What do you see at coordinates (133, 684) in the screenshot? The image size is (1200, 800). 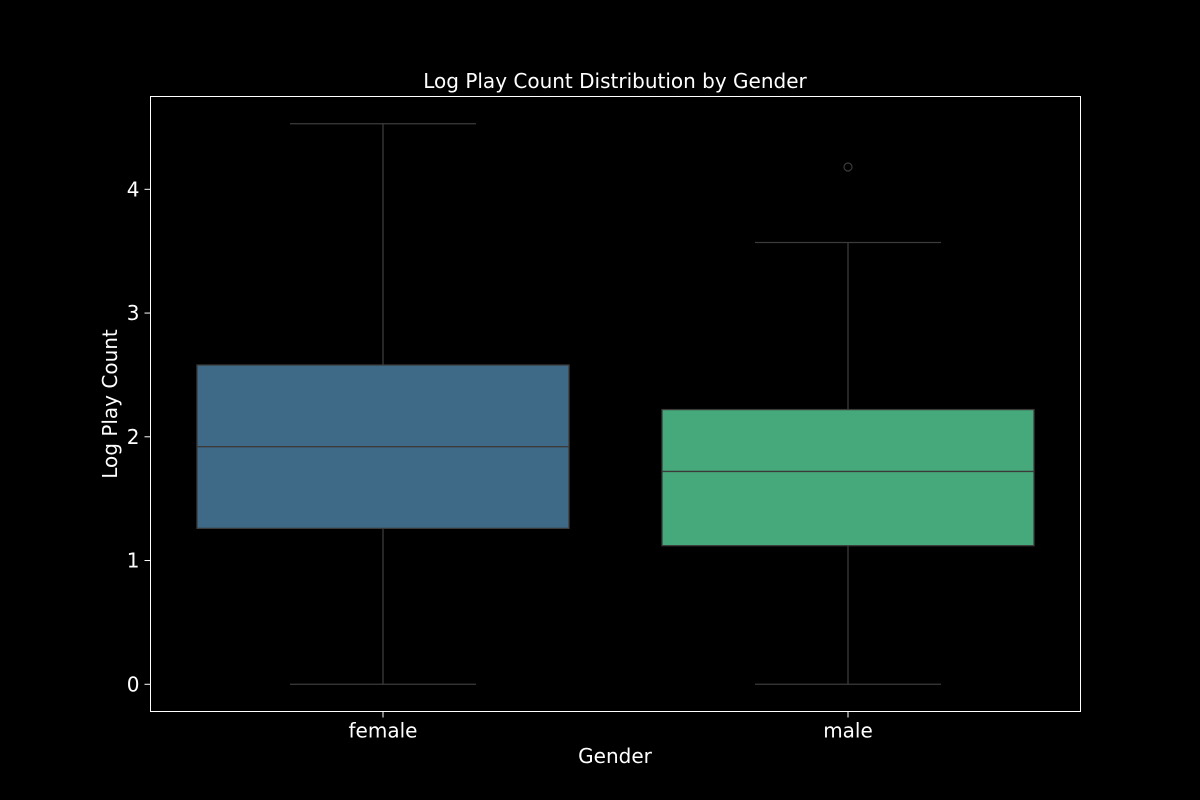 I see `y-tick-label-0: 0` at bounding box center [133, 684].